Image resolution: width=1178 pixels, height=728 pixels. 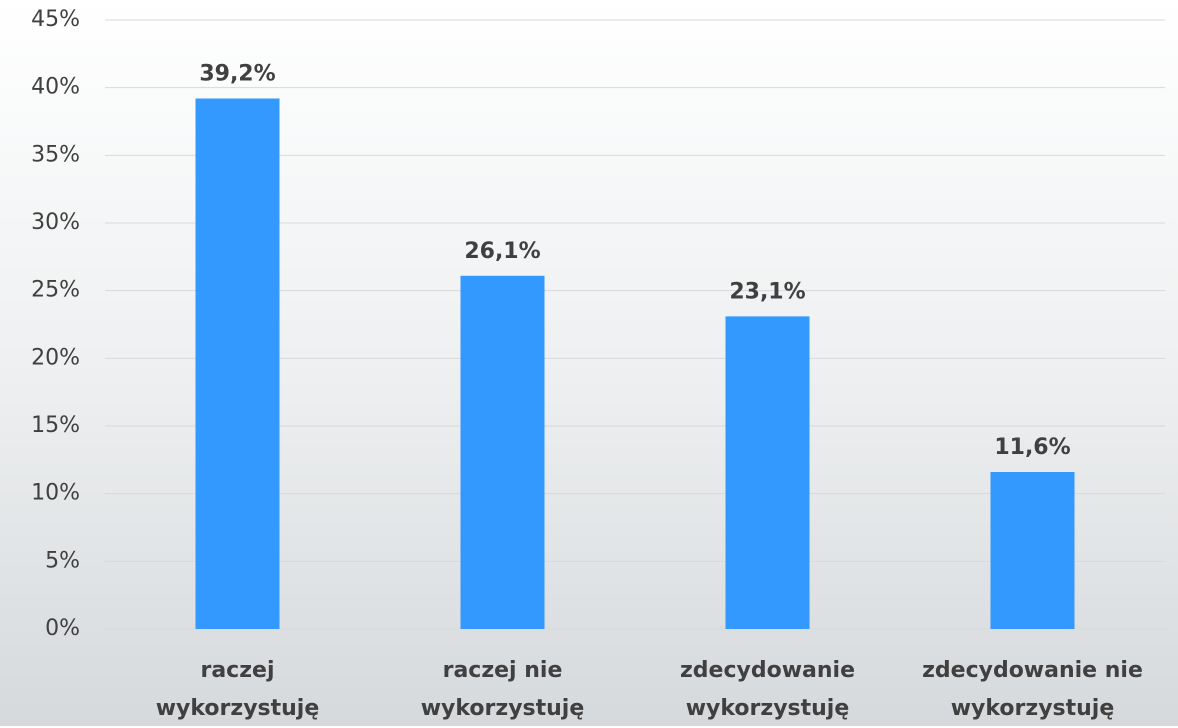 What do you see at coordinates (55, 19) in the screenshot?
I see `y-tick-label: 45%` at bounding box center [55, 19].